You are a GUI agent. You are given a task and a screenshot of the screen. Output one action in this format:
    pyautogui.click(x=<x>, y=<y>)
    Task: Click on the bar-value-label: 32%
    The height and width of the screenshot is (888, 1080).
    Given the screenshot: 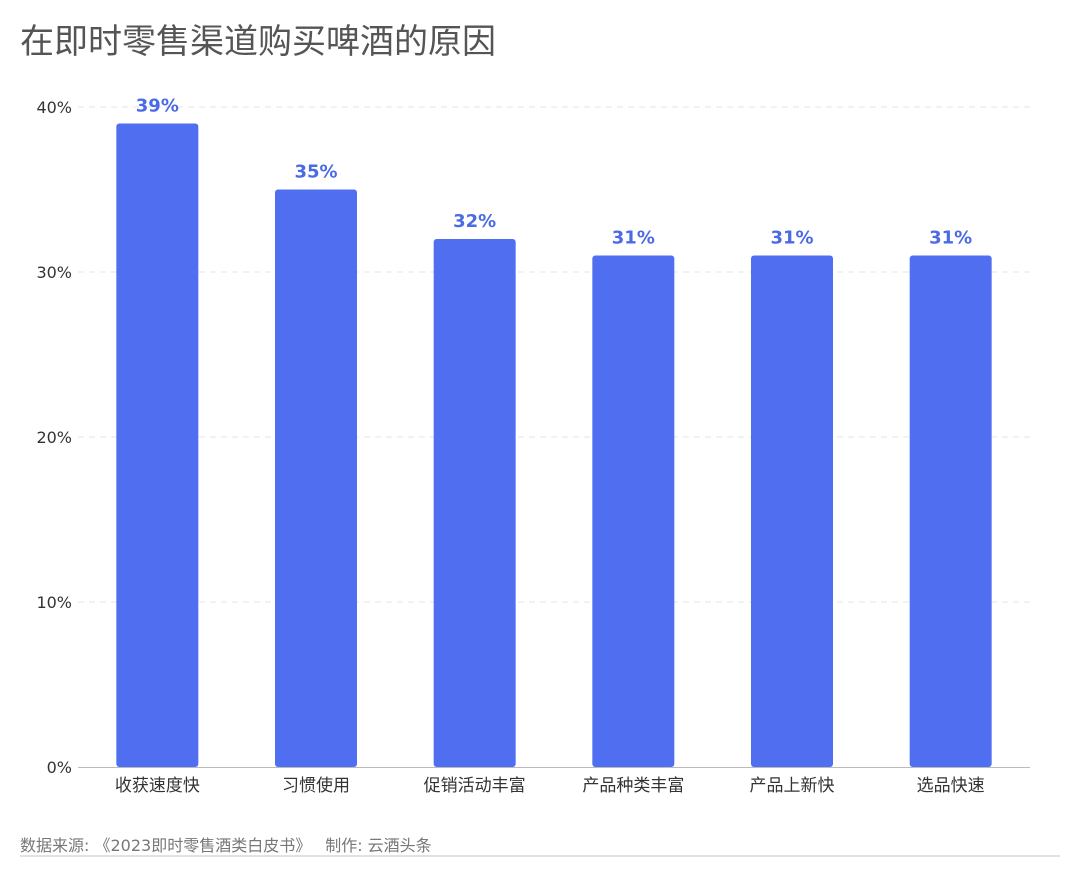 What is the action you would take?
    pyautogui.click(x=474, y=221)
    